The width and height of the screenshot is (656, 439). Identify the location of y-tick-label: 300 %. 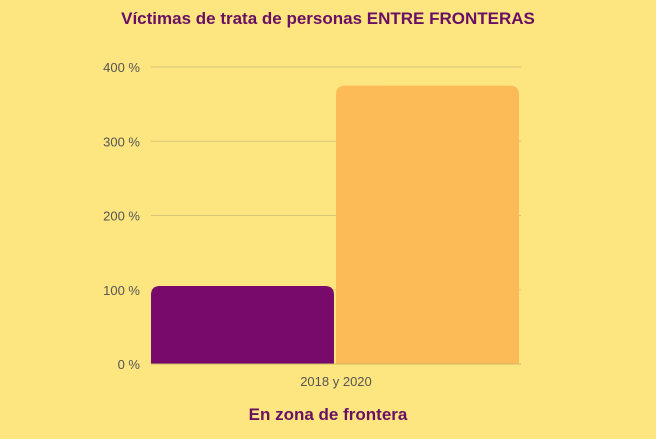
(121, 141).